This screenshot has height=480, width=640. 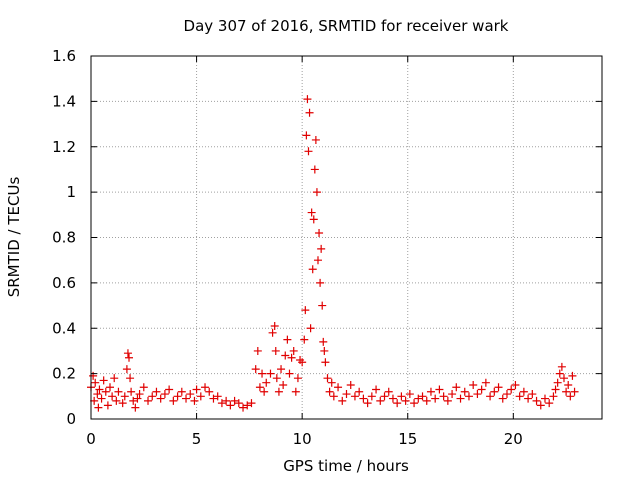 I want to click on y-tick-label: 0.4, so click(x=64, y=328).